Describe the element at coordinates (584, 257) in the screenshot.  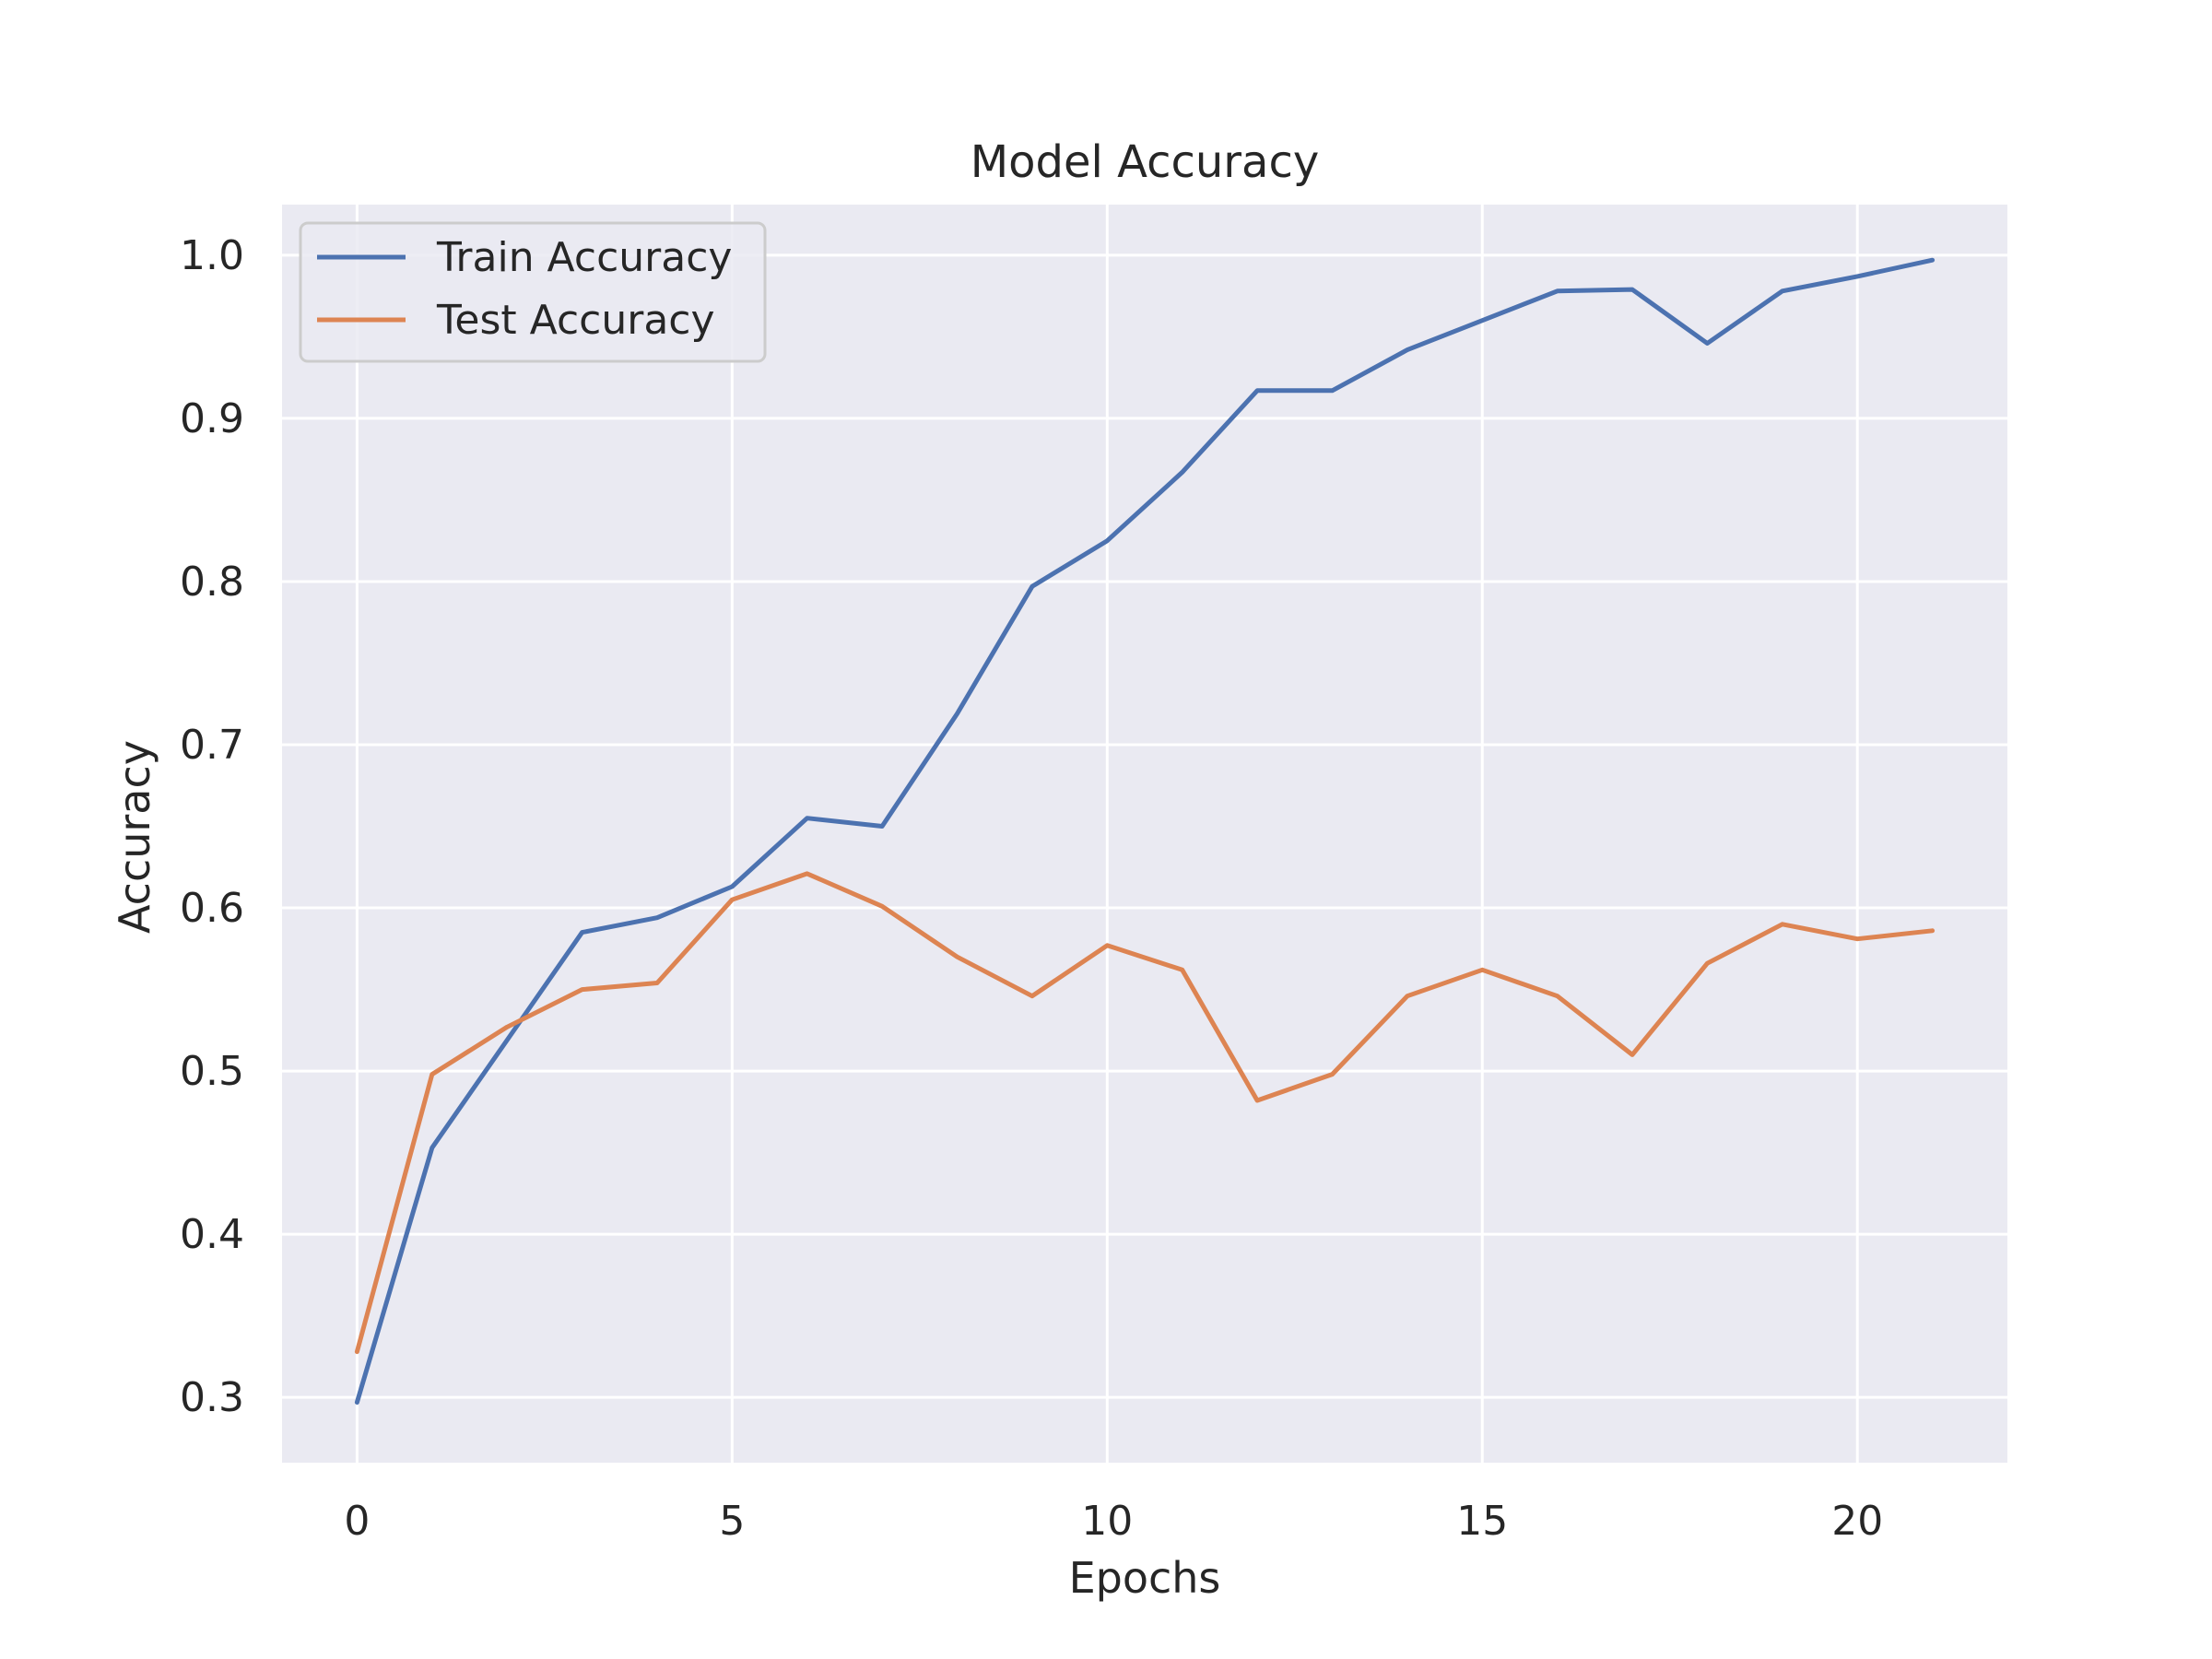
I see `legend-label-train-accuracy: Train Accuracy` at that location.